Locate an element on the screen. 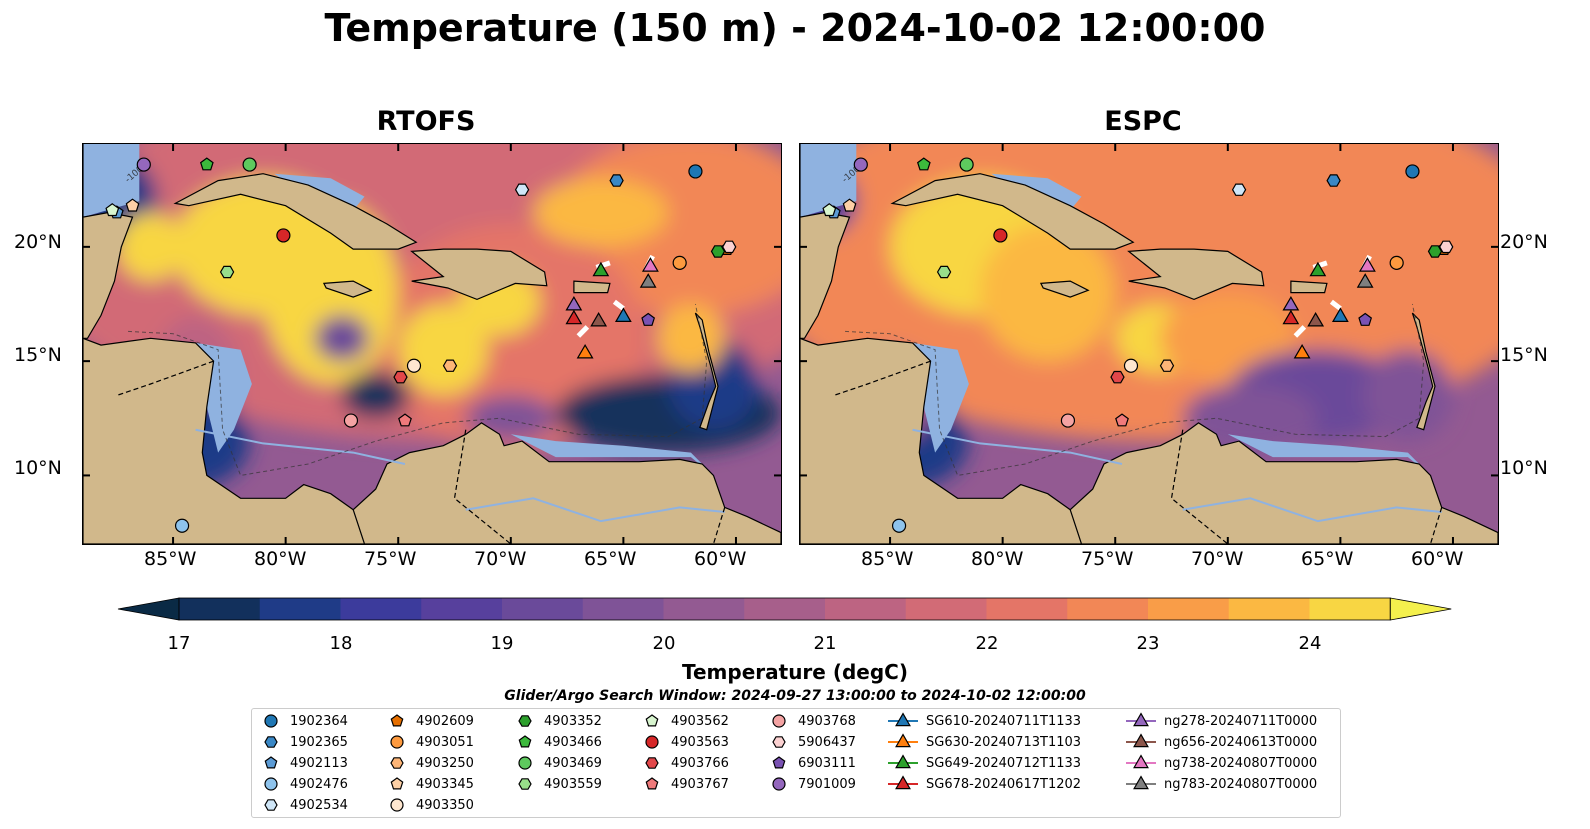  float-marker-4903250-rtofs is located at coordinates (450, 365).